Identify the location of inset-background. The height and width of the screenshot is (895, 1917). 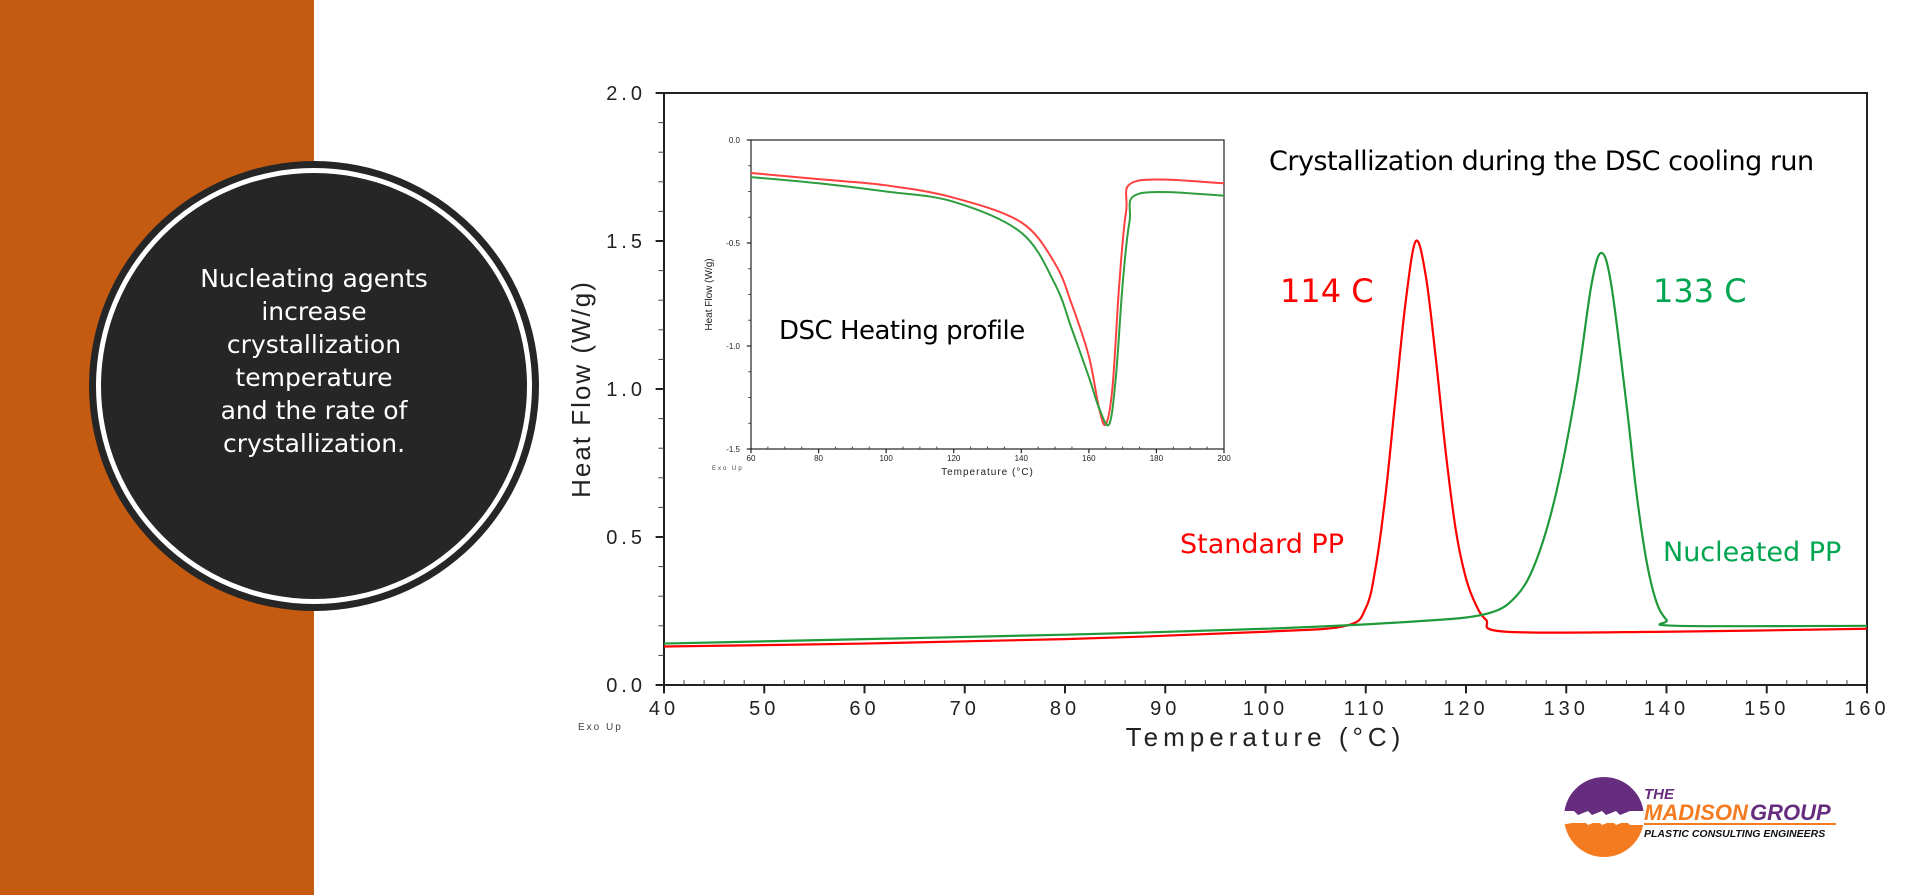
(987, 294).